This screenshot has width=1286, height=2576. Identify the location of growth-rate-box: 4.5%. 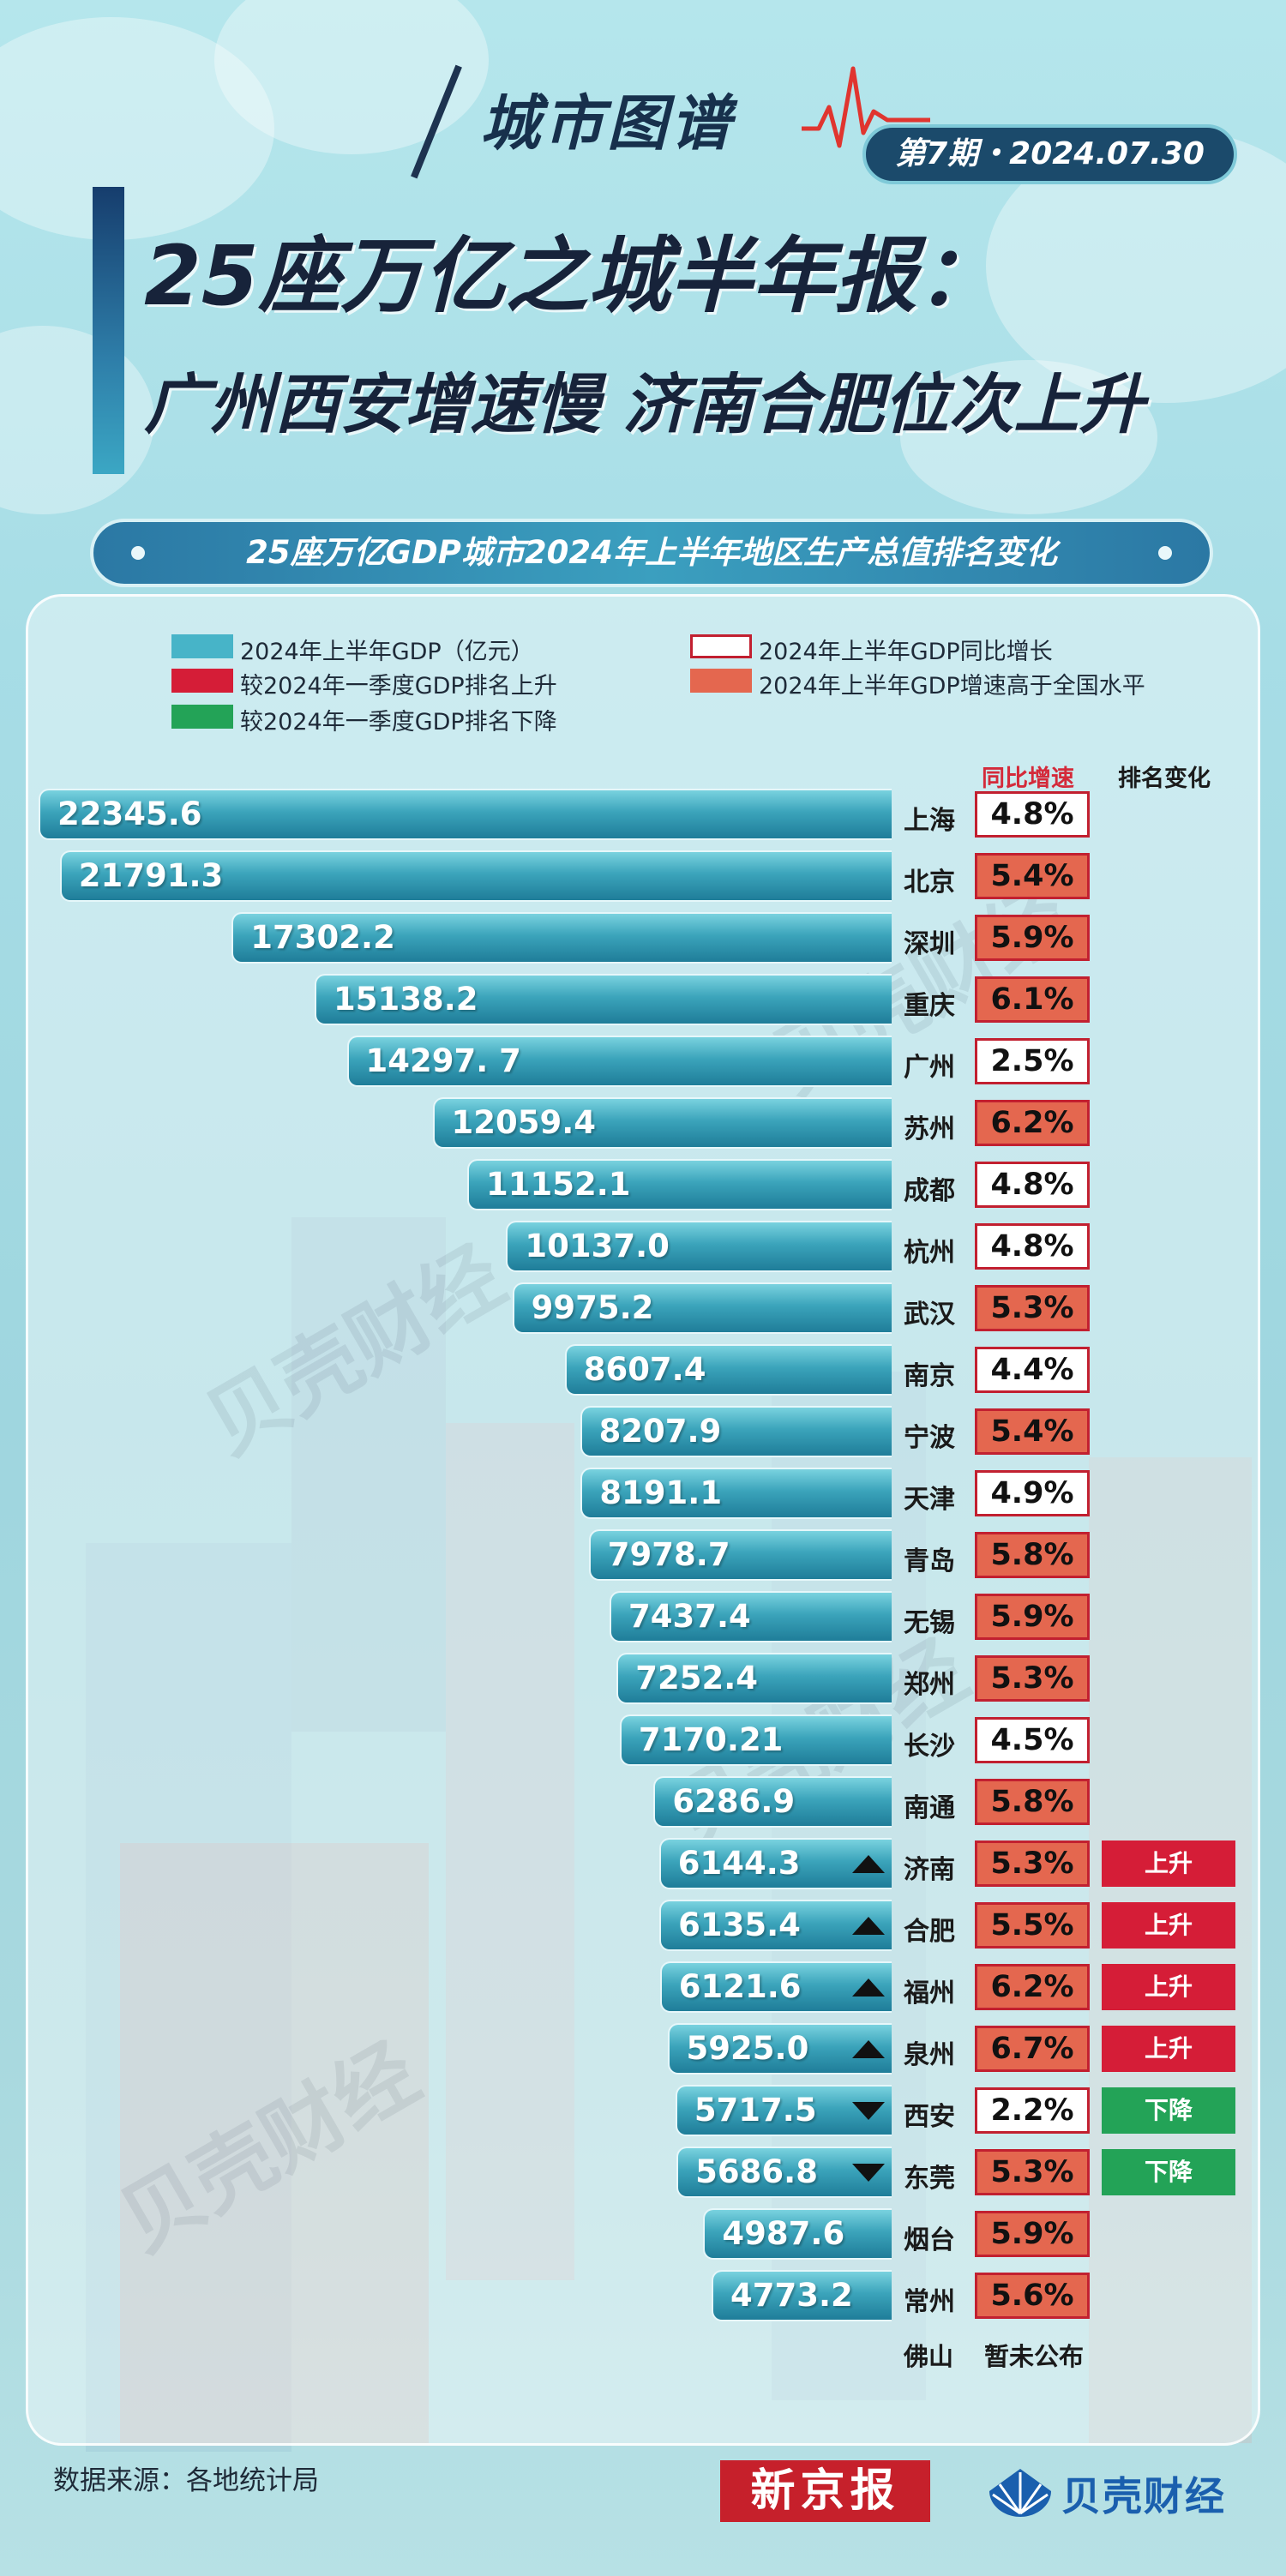
(1032, 1740).